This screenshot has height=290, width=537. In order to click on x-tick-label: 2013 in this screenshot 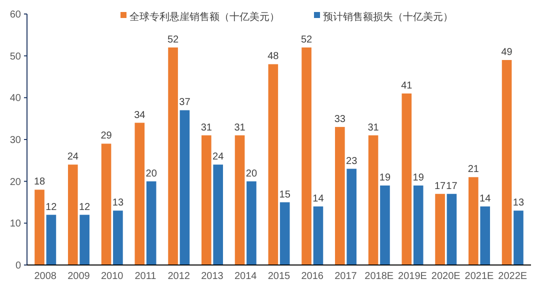, I will do `click(212, 276)`.